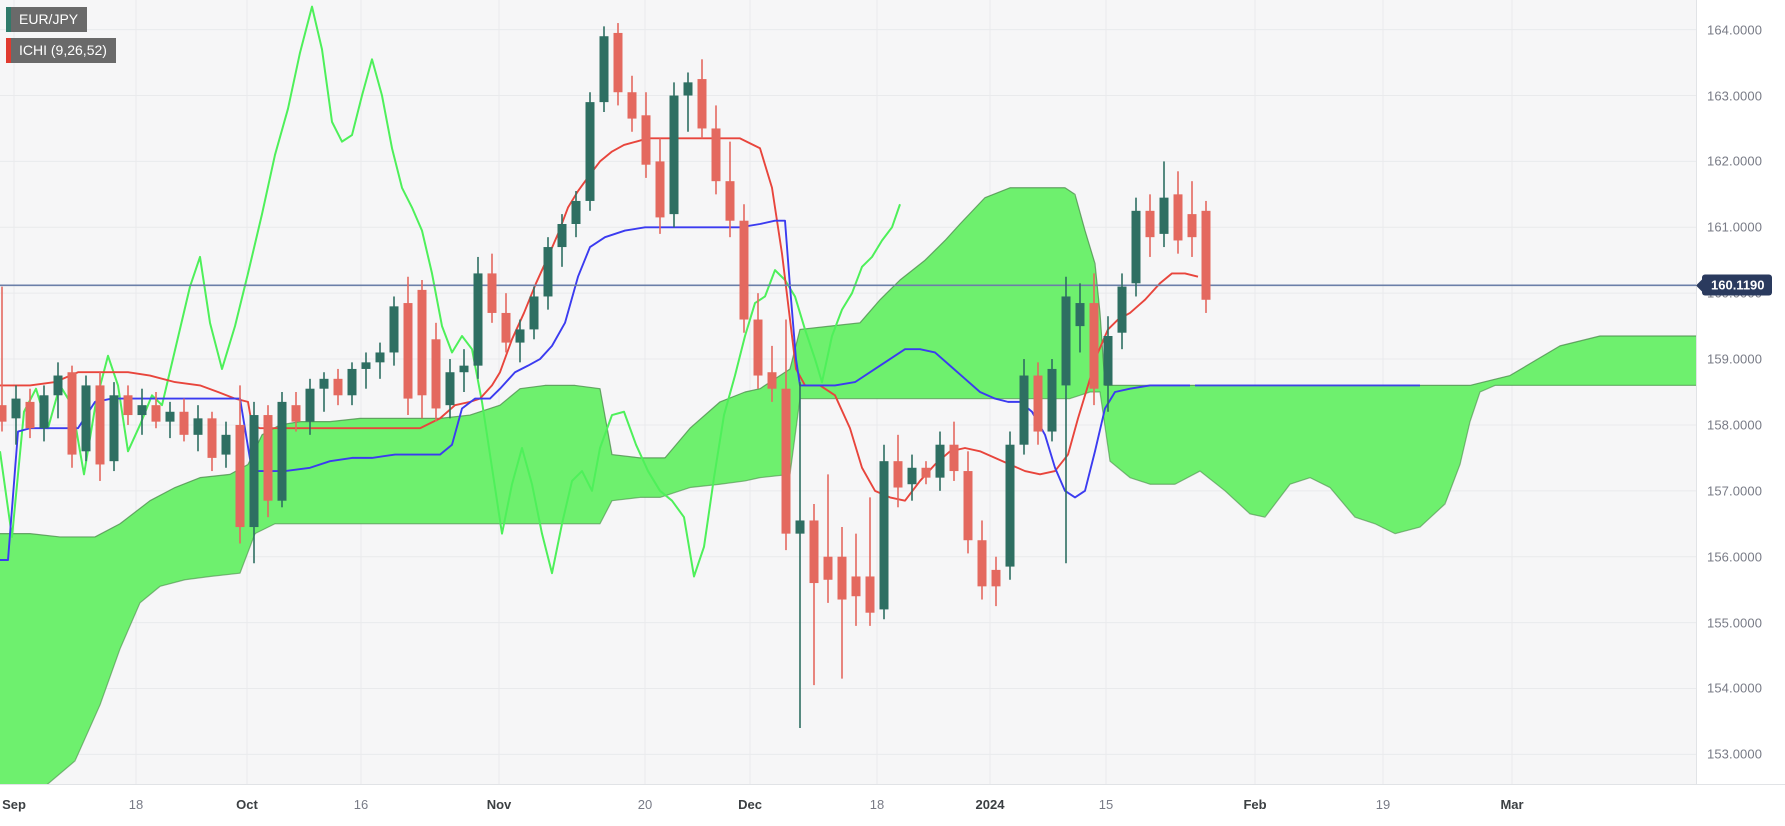  Describe the element at coordinates (8, 50) in the screenshot. I see `indicator-color-bar` at that location.